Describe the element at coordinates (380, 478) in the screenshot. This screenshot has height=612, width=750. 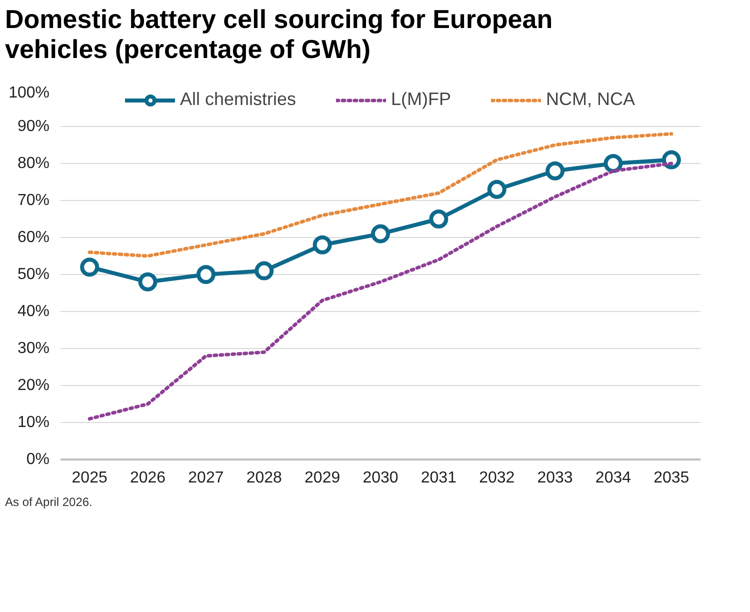
I see `x-tick-label: 2030` at that location.